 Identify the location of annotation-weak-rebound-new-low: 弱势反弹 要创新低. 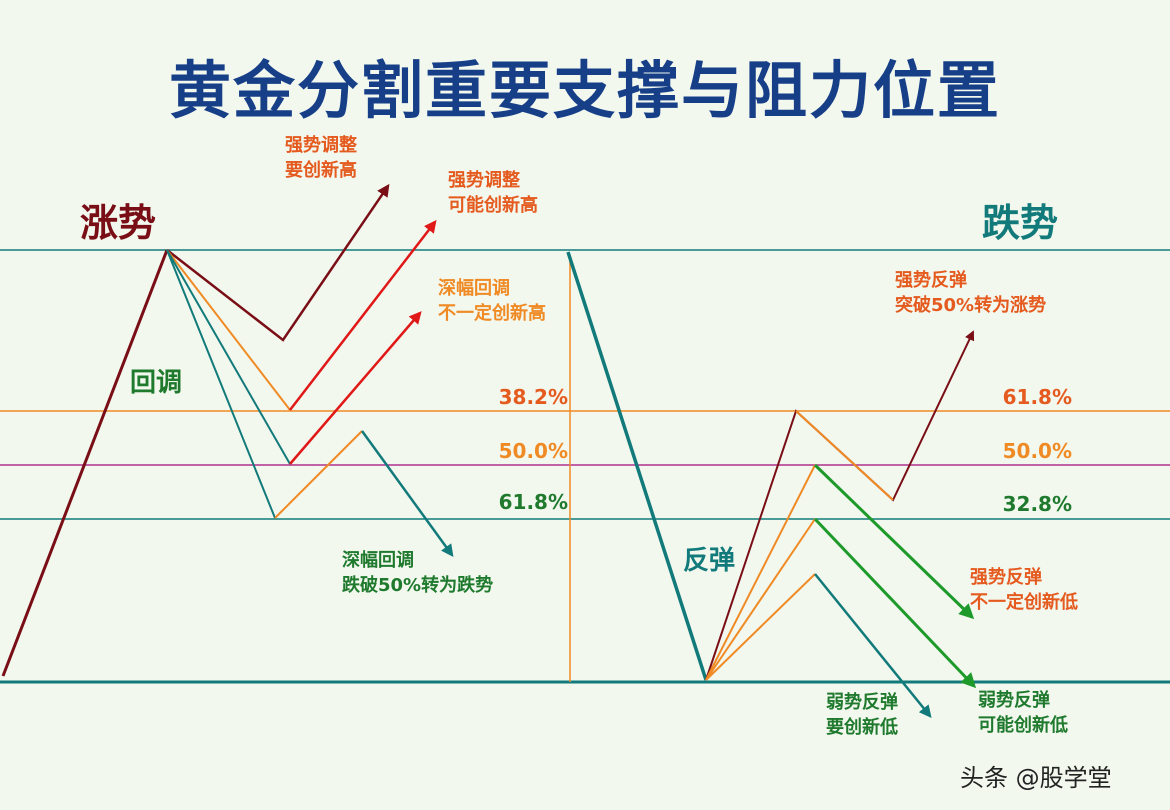
(862, 715).